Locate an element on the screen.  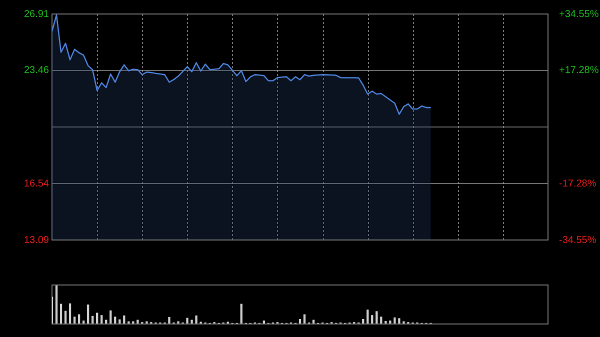
y2-tick-label: -17.28% is located at coordinates (577, 184).